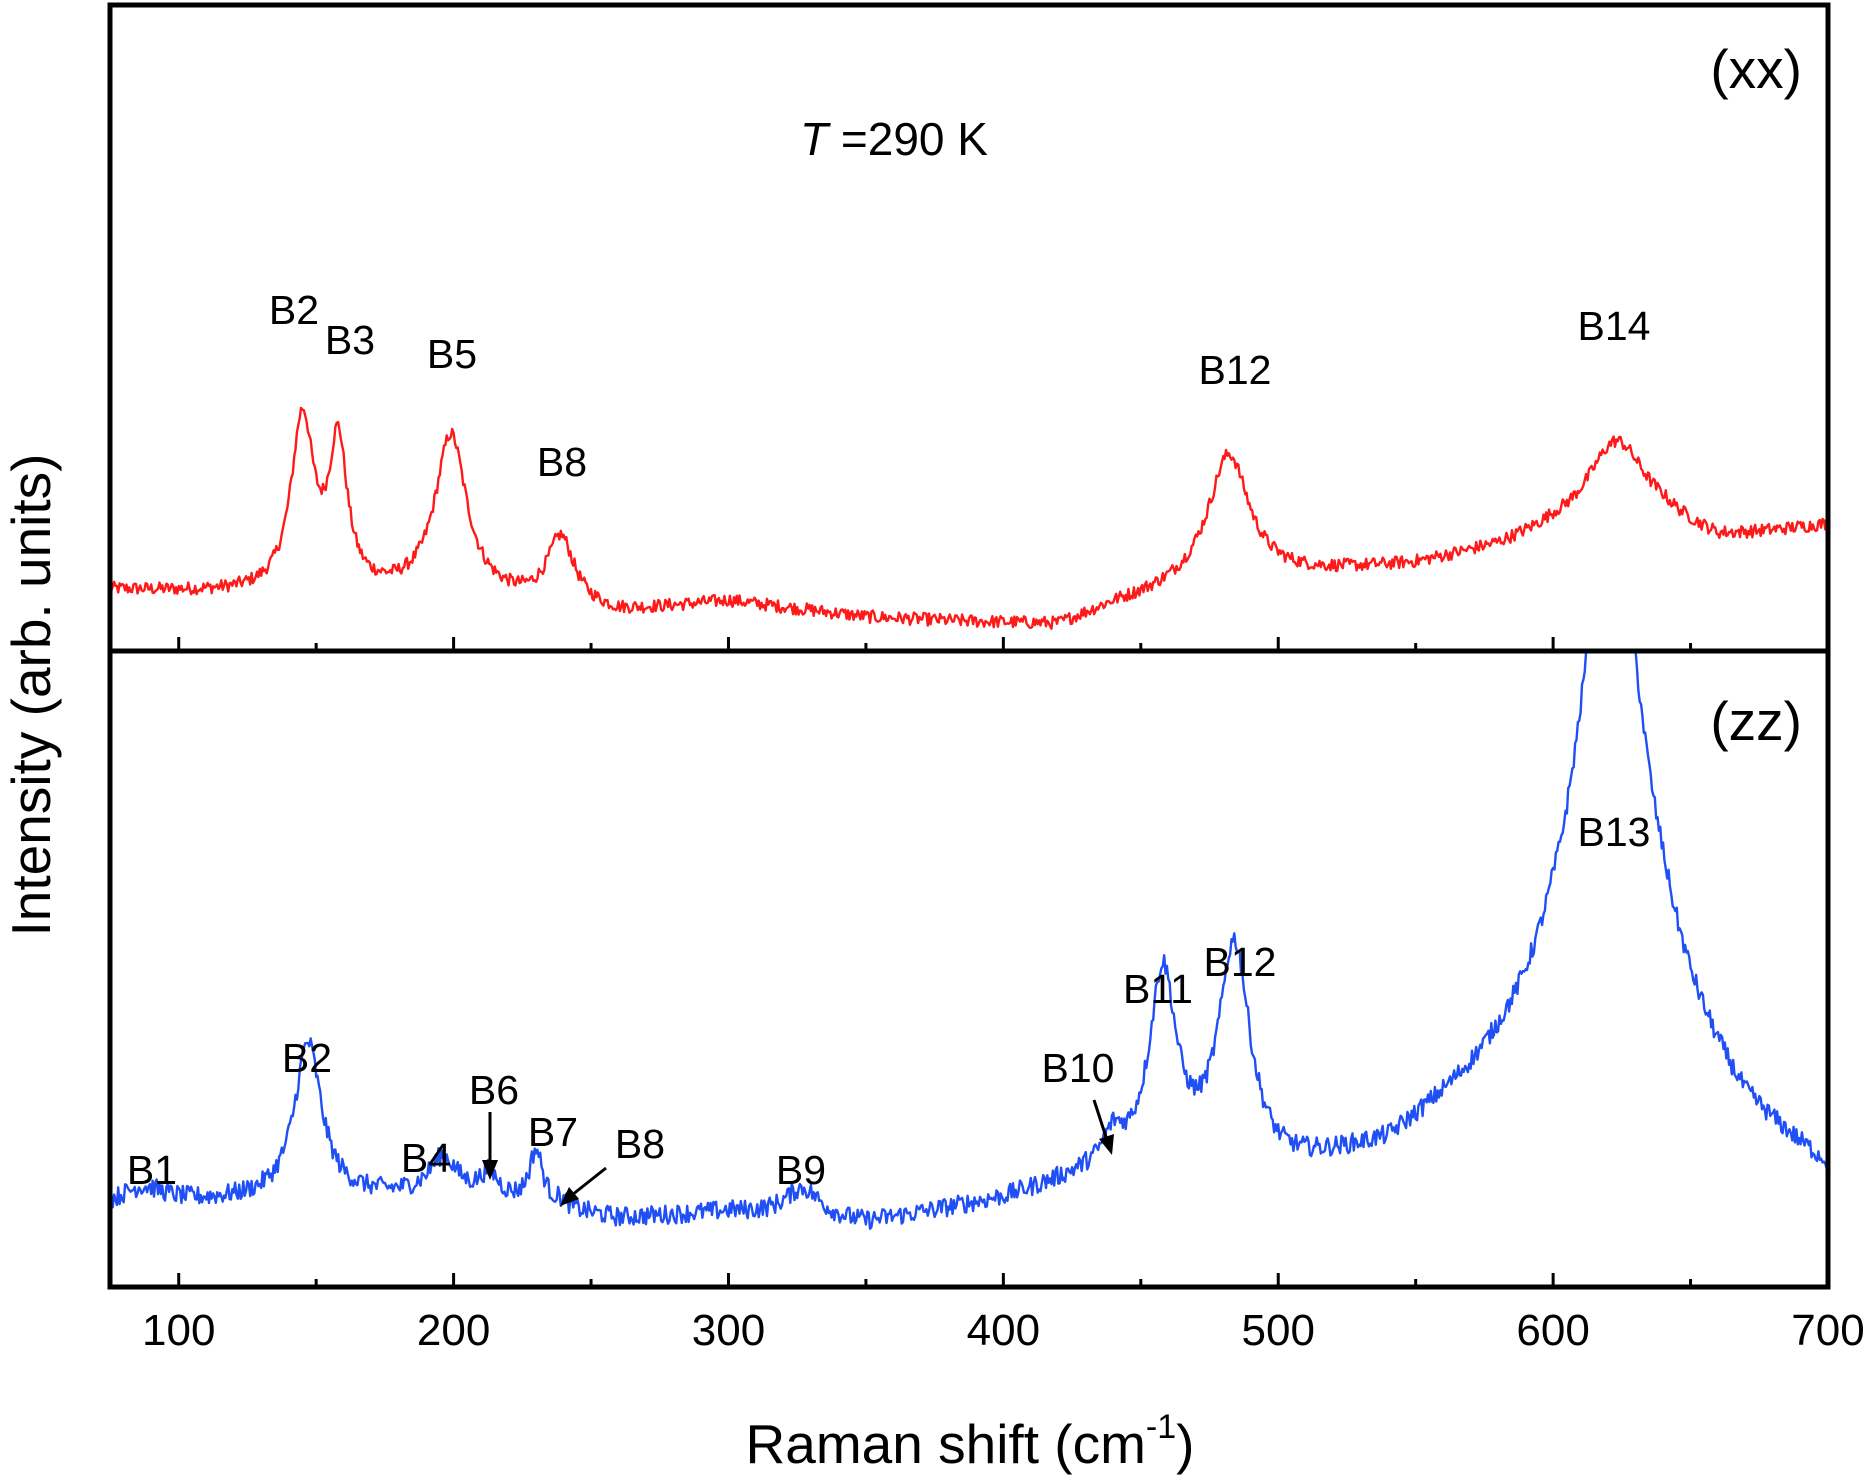  What do you see at coordinates (1235, 370) in the screenshot?
I see `peak-label-xx-b12: B12` at bounding box center [1235, 370].